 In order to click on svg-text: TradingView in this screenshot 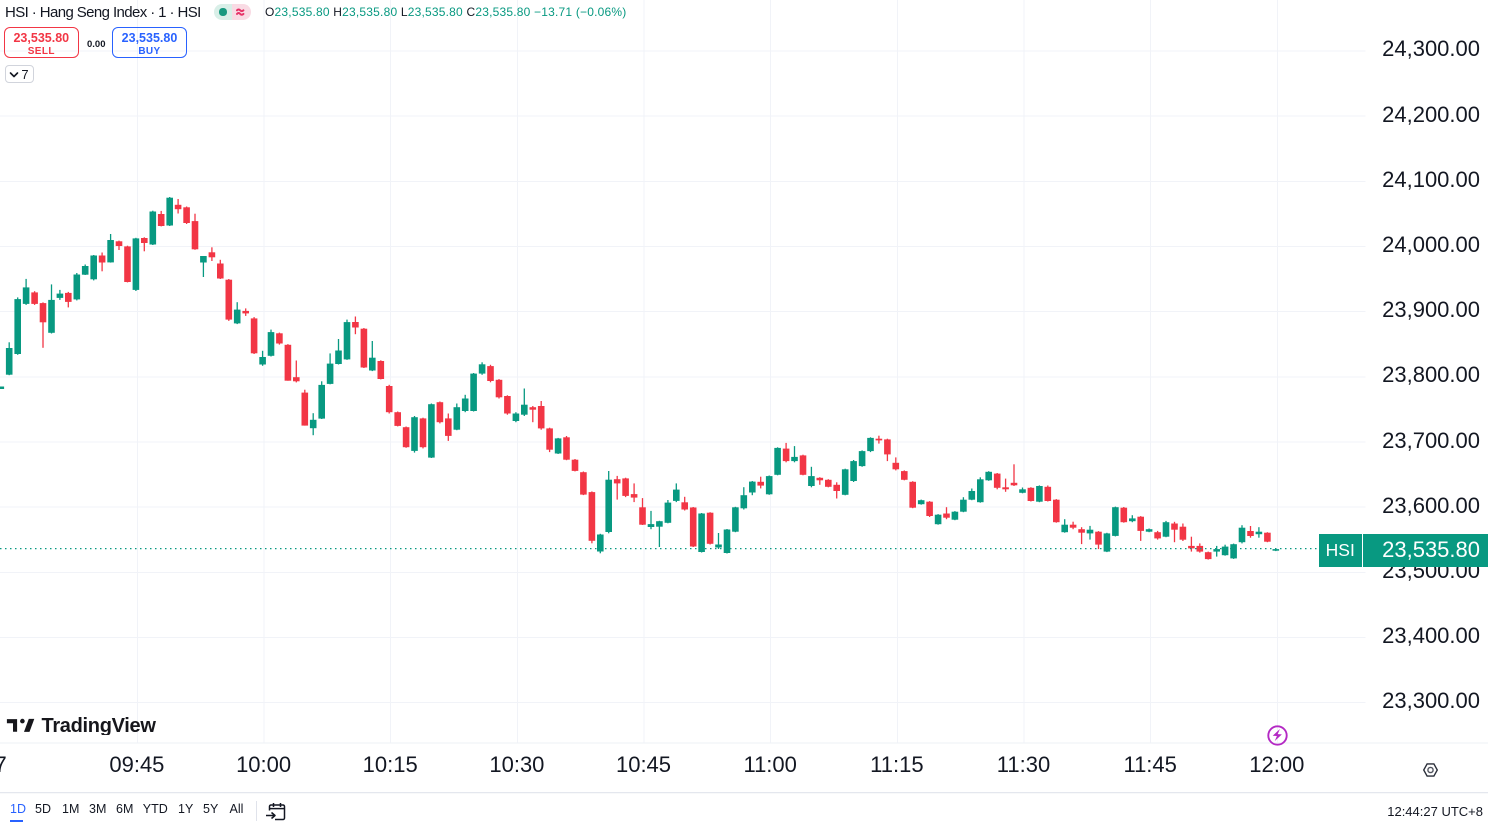, I will do `click(99, 726)`.